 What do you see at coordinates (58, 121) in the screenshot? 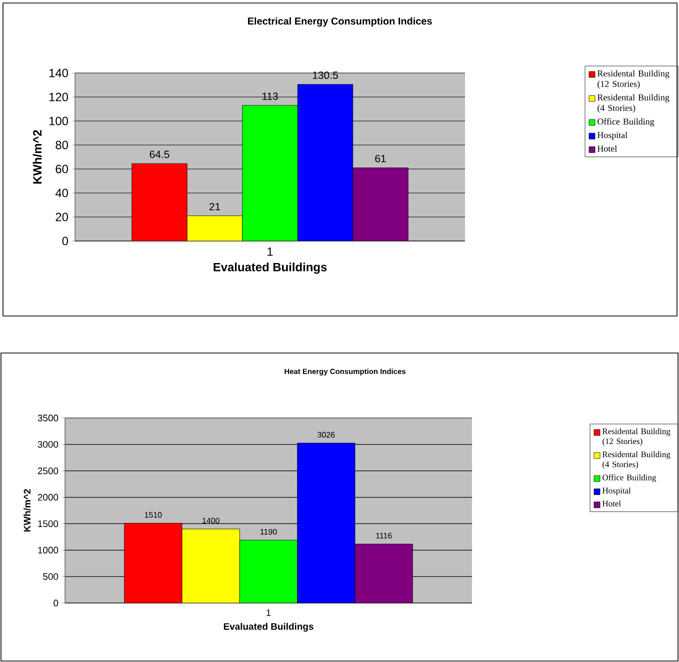
I see `y-tick-label: 100` at bounding box center [58, 121].